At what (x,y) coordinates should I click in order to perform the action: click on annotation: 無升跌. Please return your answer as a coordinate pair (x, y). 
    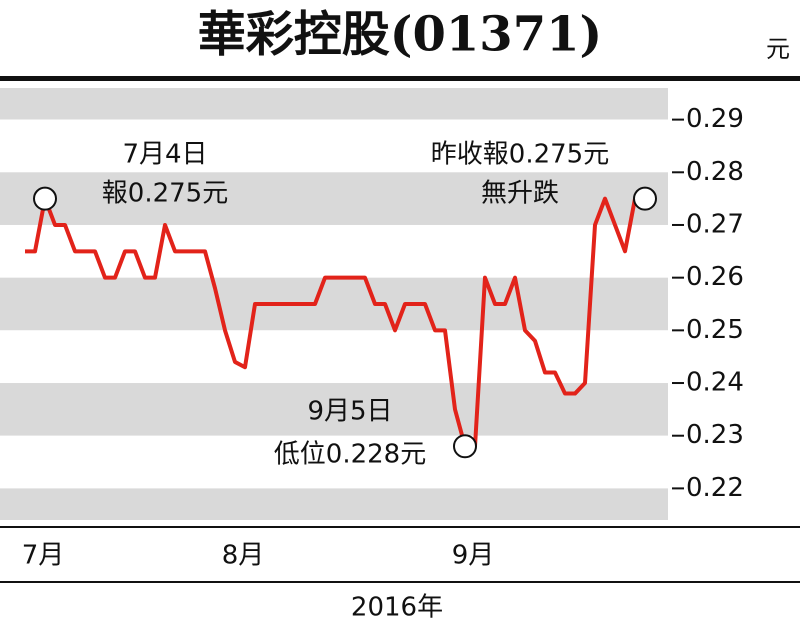
    Looking at the image, I should click on (520, 194).